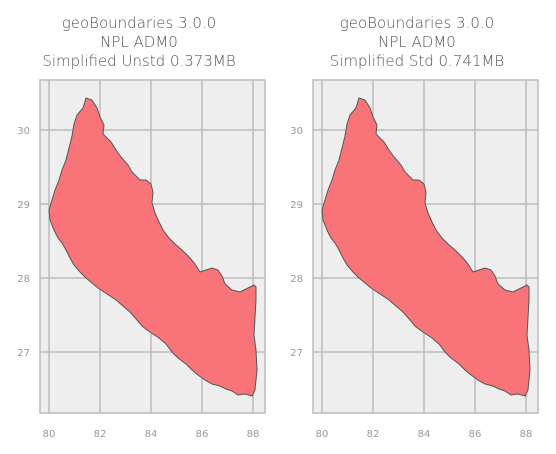 This screenshot has height=454, width=556. Describe the element at coordinates (139, 61) in the screenshot. I see `title-line-3: Simplified Unstd 0.373MB` at that location.